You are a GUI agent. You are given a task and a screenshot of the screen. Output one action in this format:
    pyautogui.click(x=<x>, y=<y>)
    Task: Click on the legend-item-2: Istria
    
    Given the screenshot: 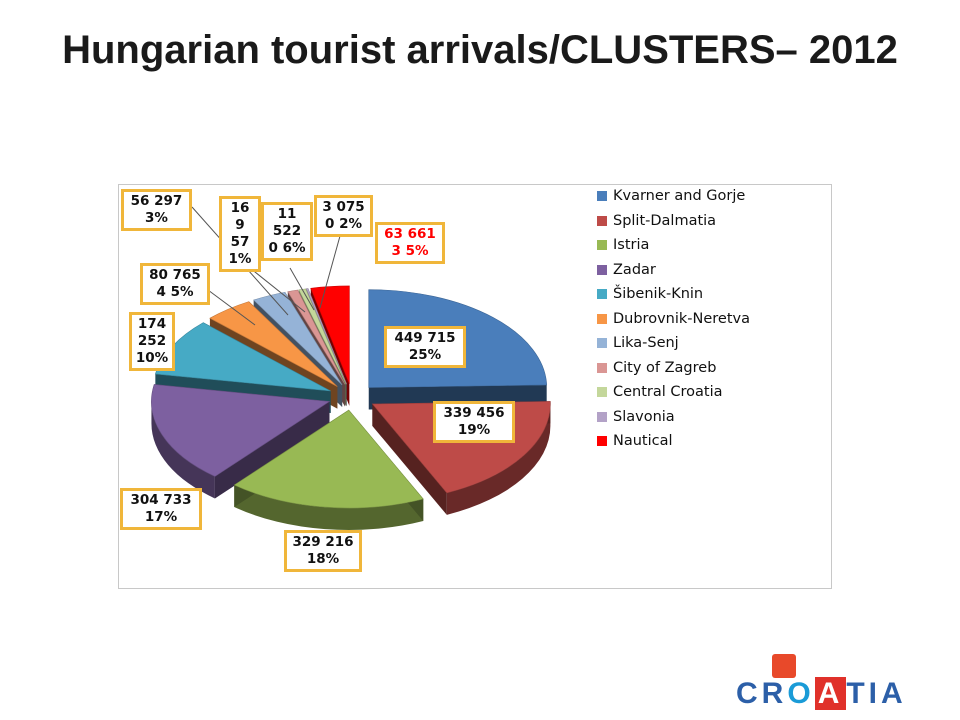 What is the action you would take?
    pyautogui.click(x=712, y=247)
    